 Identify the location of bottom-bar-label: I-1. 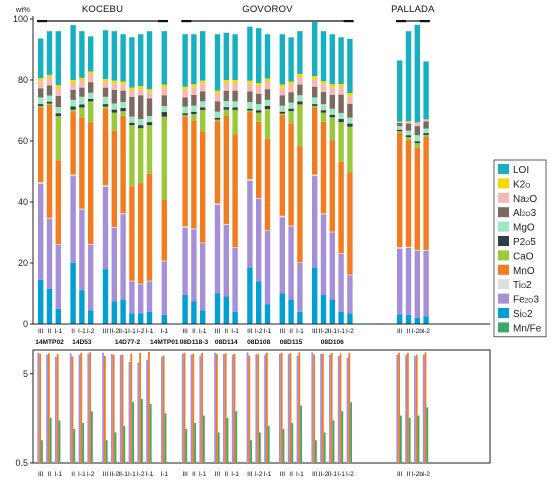
(58, 474).